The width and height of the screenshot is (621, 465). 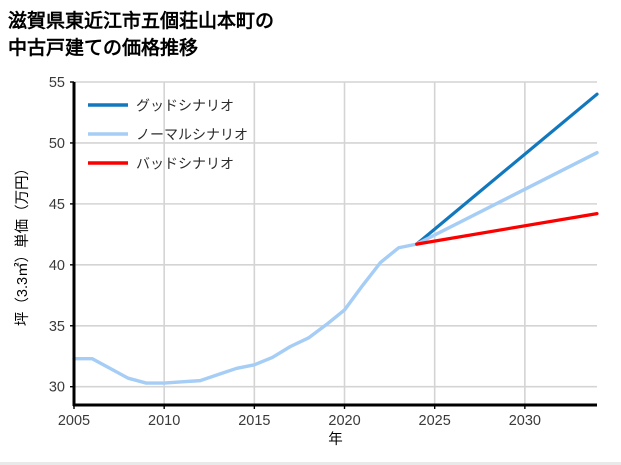 What do you see at coordinates (141, 35) in the screenshot?
I see `page-title: 滋賀県東近江市五個荘山本町の 中古戸建ての価格推移` at bounding box center [141, 35].